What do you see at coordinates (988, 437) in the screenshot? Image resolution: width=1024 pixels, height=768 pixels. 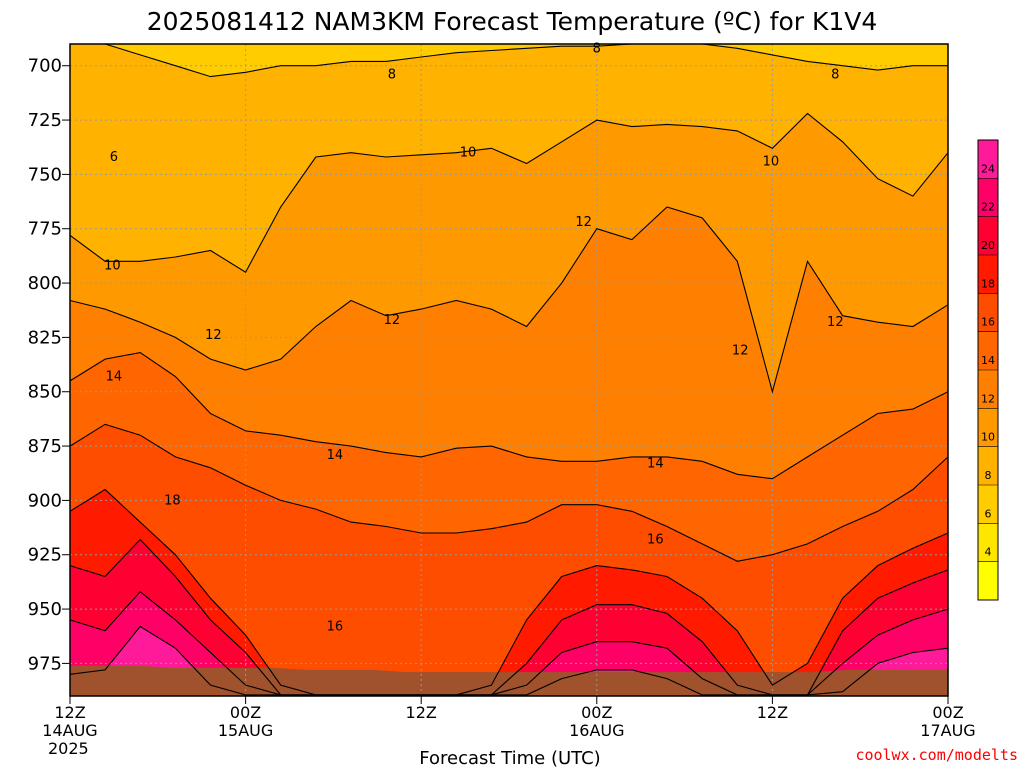 I see `colorbar-tick-label: 10` at bounding box center [988, 437].